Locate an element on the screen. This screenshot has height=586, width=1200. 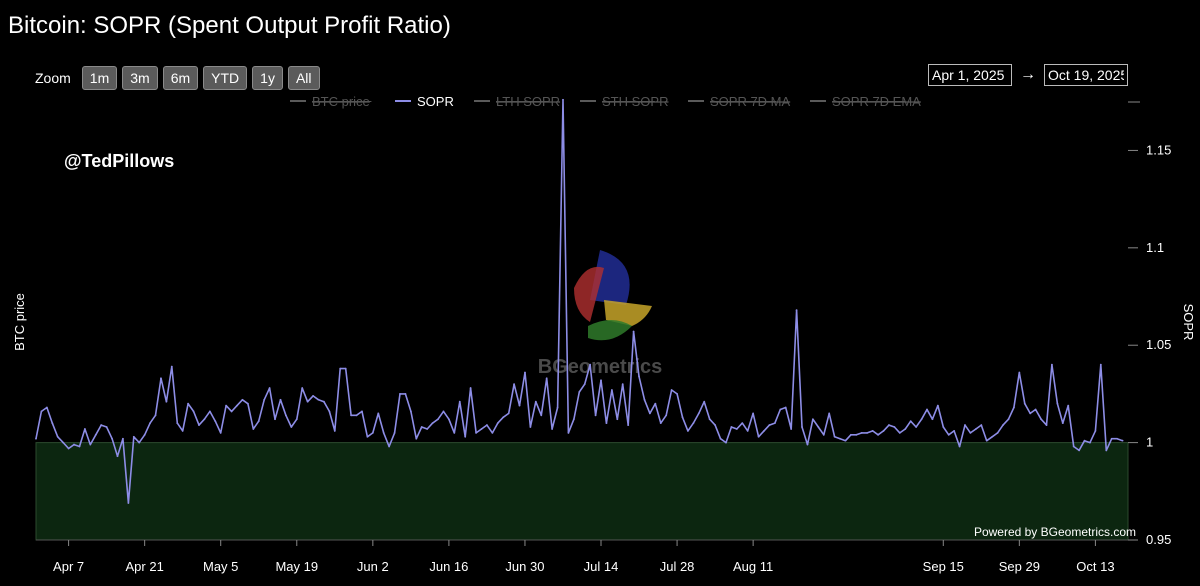
range-from-input is located at coordinates (970, 75).